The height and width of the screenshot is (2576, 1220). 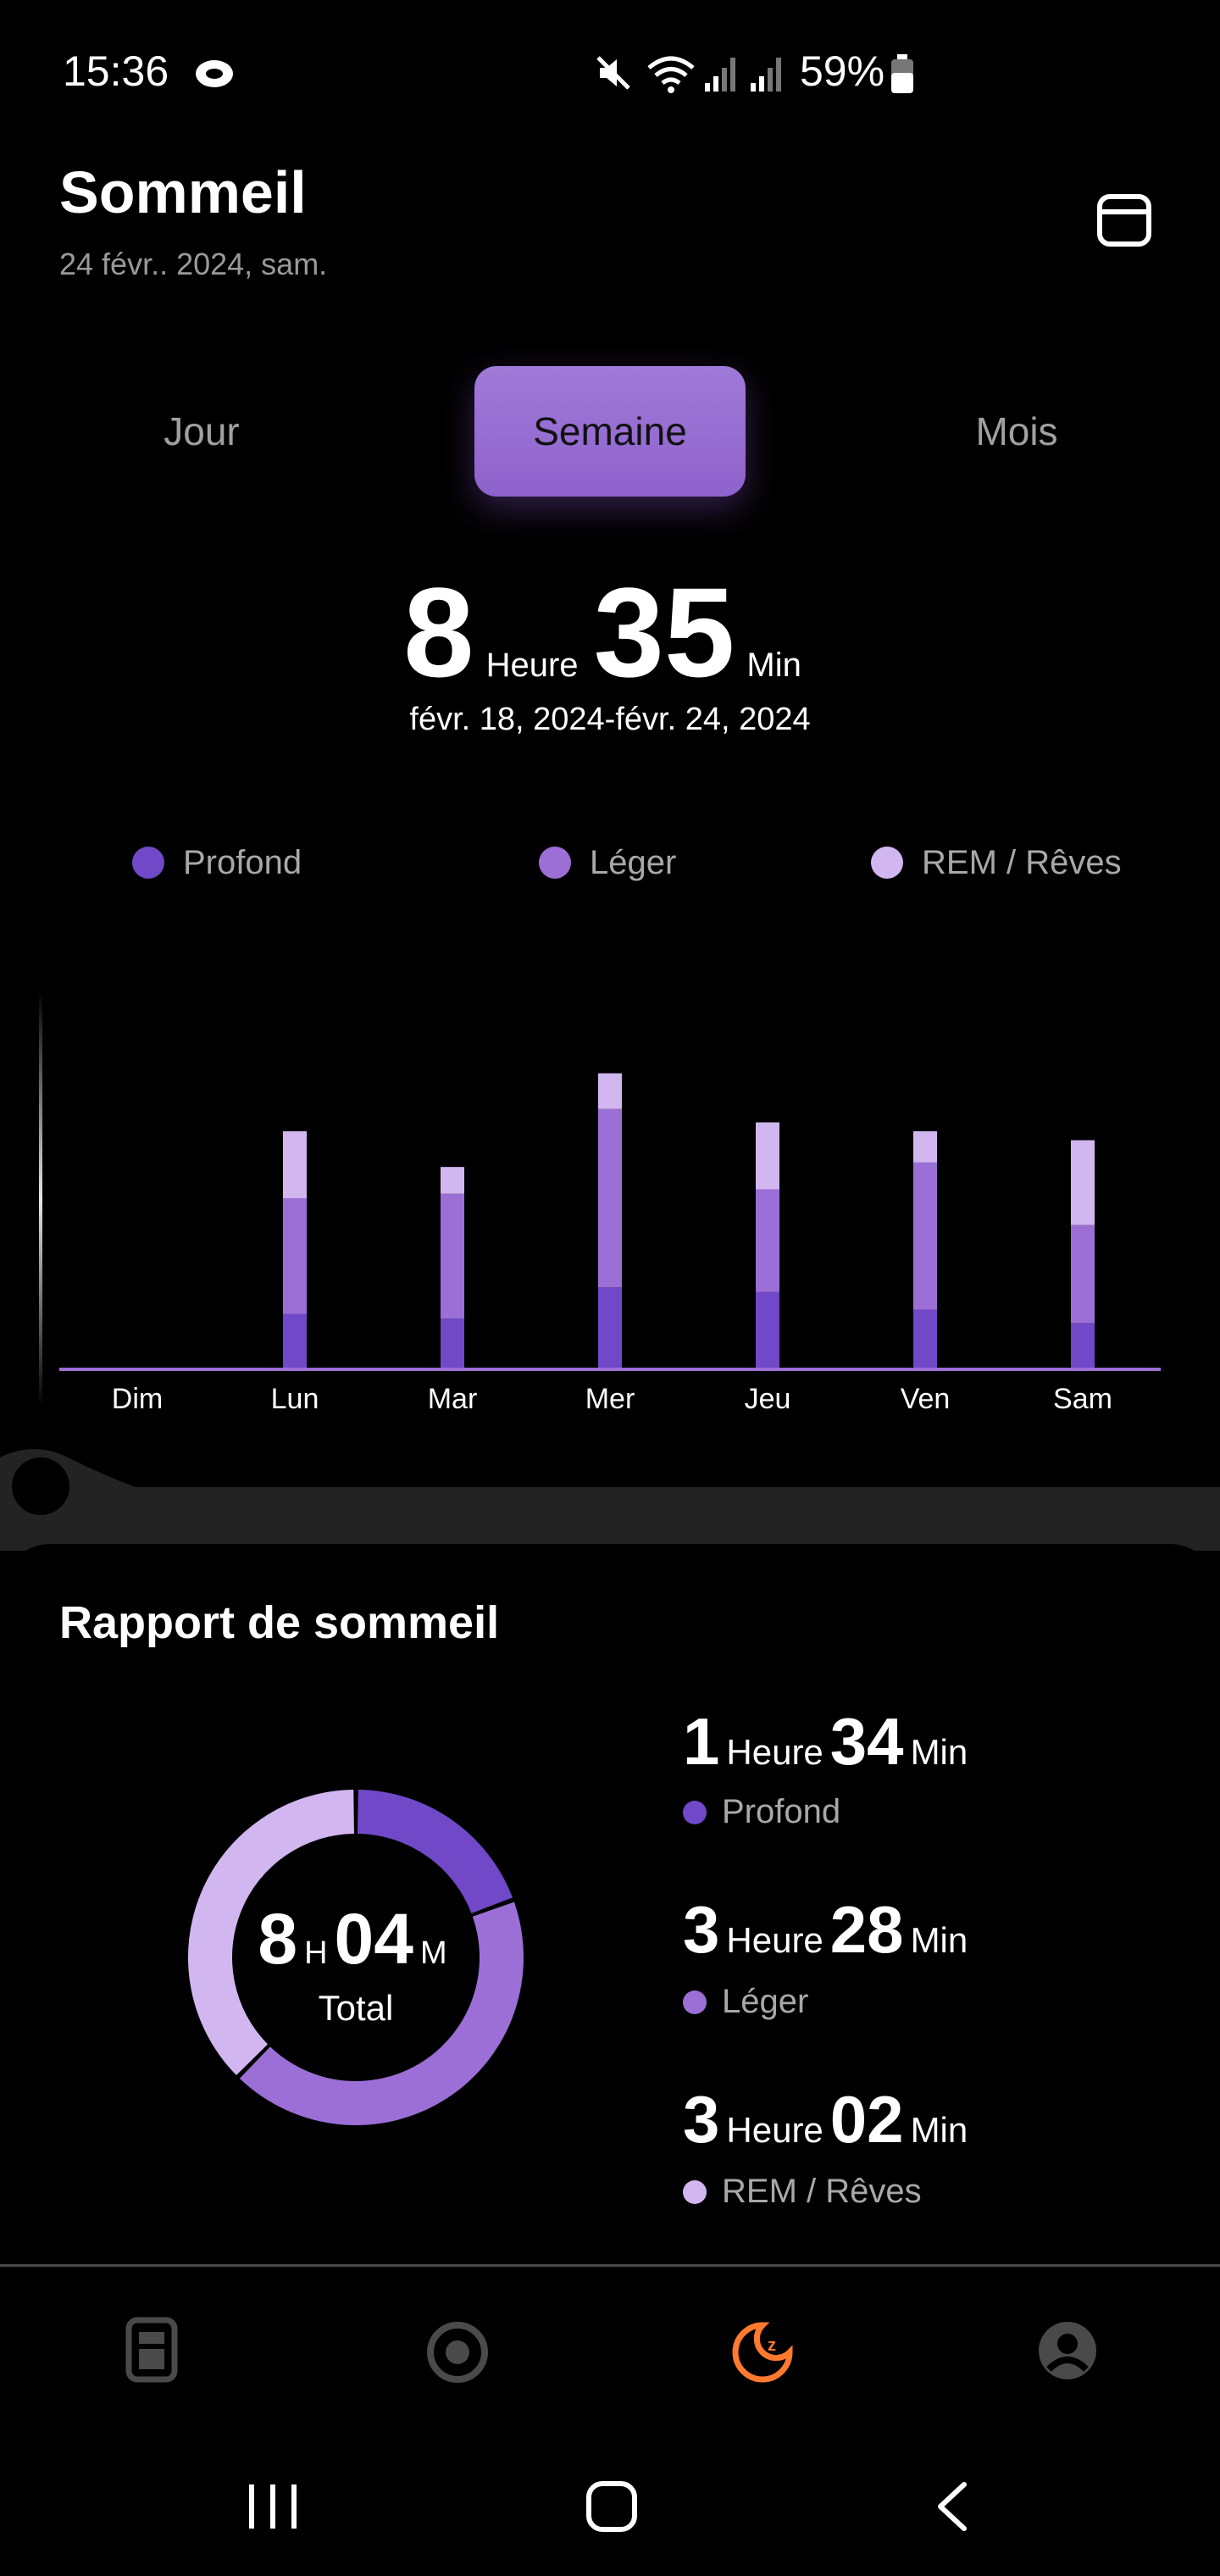 I want to click on home-icon, so click(x=612, y=2506).